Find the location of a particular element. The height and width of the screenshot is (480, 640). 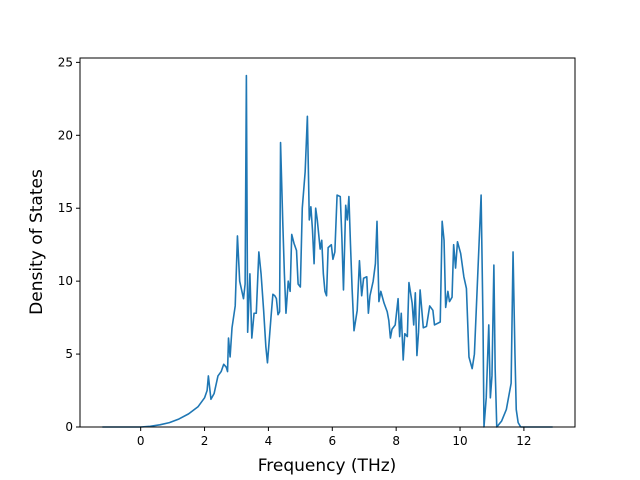

y-tick-label: 20 is located at coordinates (65, 135).